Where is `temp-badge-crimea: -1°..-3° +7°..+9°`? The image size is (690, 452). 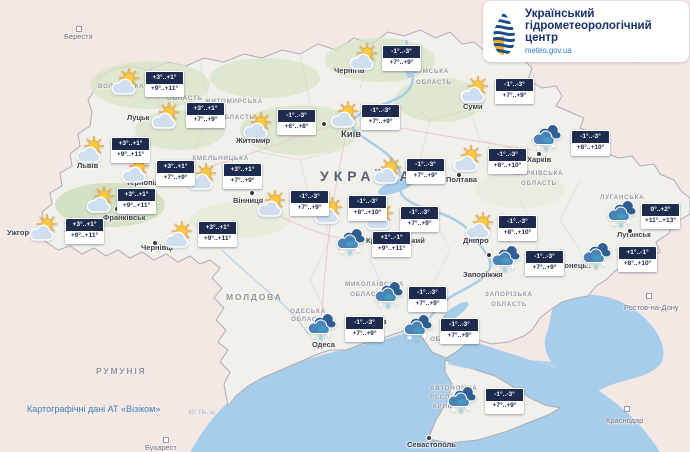 temp-badge-crimea: -1°..-3° +7°..+9° is located at coordinates (504, 401).